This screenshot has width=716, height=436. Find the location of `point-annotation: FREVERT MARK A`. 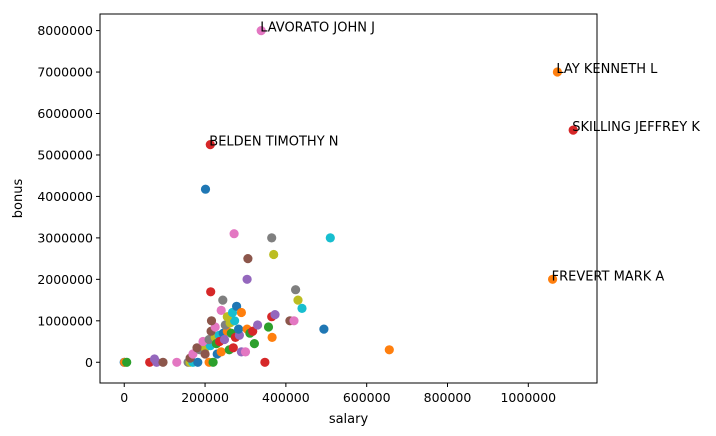

point-annotation: FREVERT MARK A is located at coordinates (608, 276).